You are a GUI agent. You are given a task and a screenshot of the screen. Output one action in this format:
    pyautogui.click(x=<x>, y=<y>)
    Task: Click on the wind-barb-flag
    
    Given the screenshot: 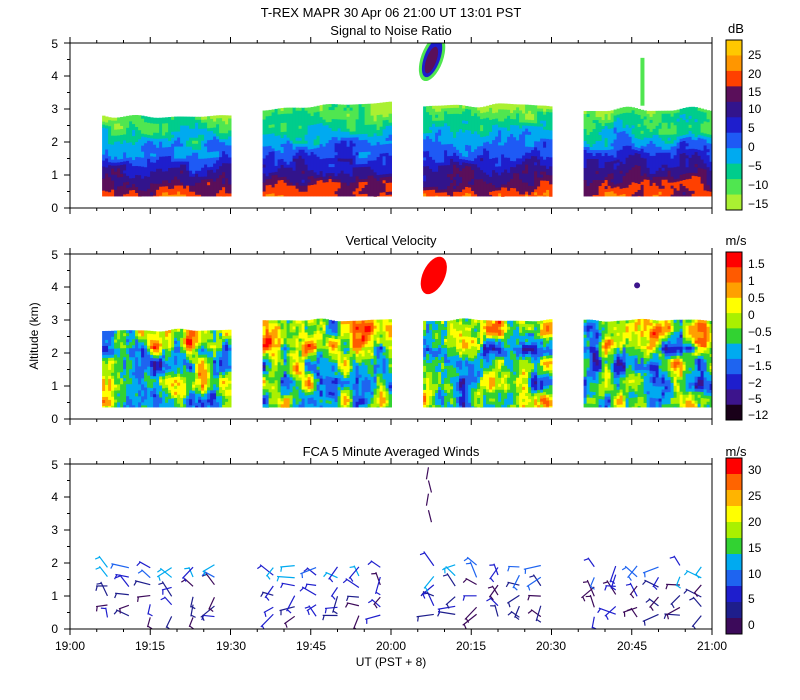 What is the action you would take?
    pyautogui.click(x=204, y=573)
    